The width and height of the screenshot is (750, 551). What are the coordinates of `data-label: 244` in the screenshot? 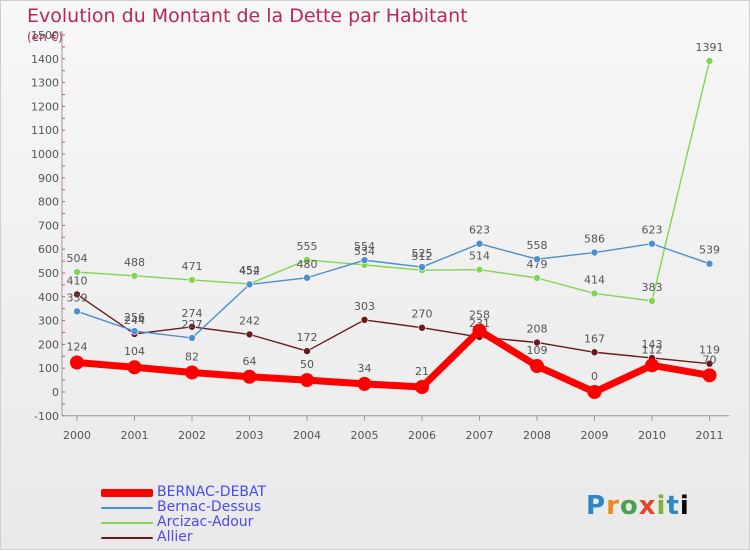 It's located at (134, 320).